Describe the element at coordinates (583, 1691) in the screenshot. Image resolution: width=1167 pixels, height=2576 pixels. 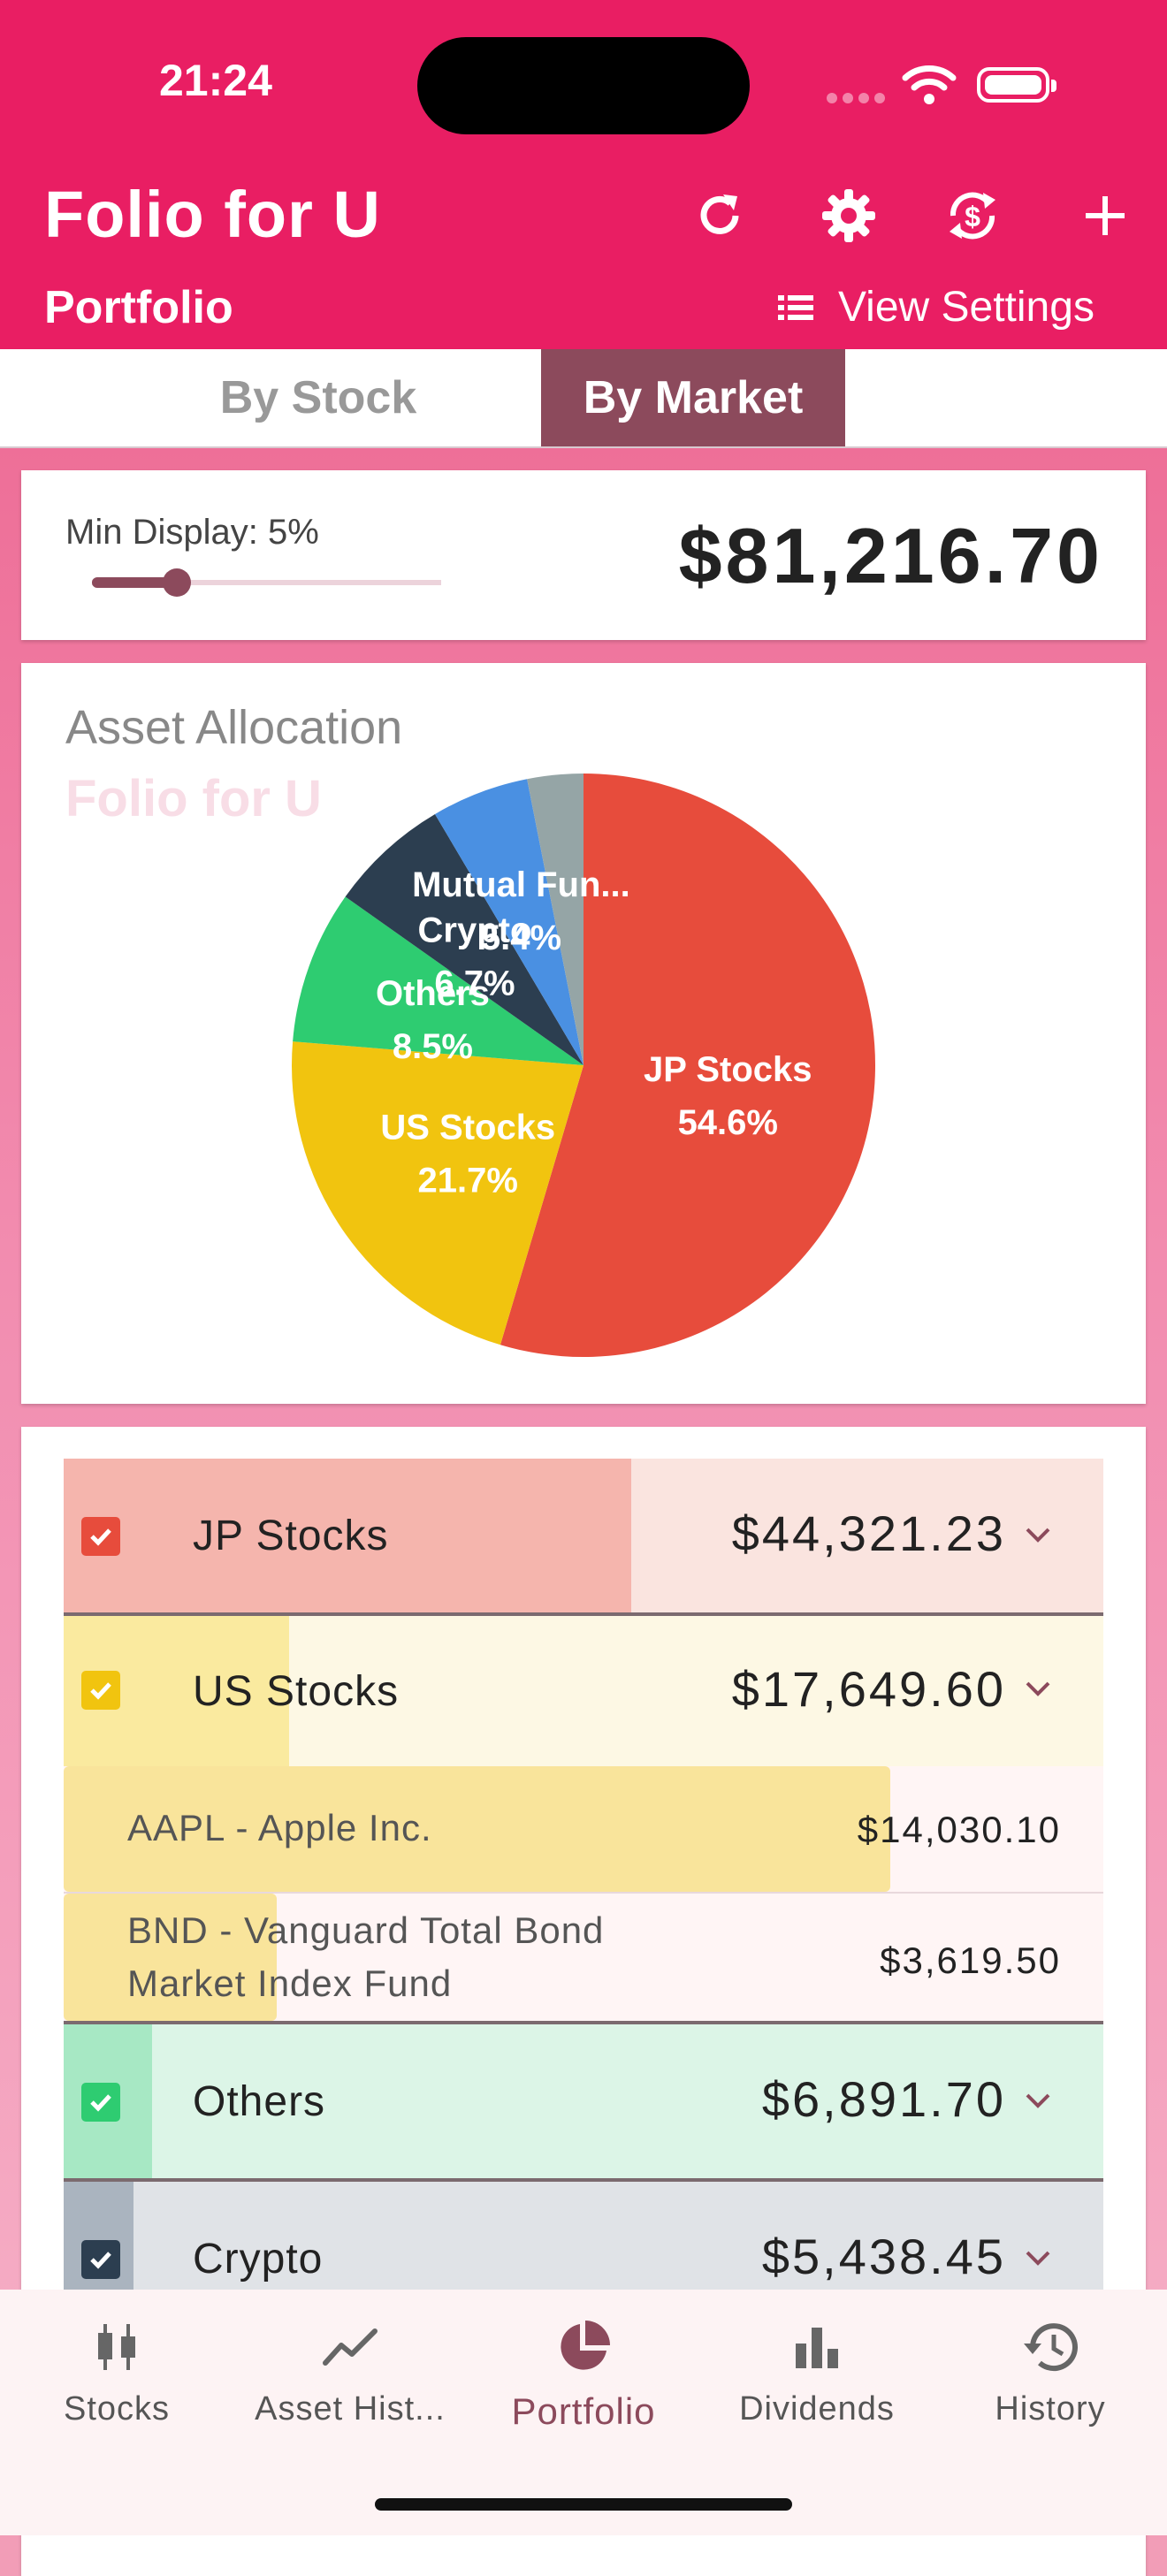
I see `market-row-us-stocks: US Stocks $17,649.60` at that location.